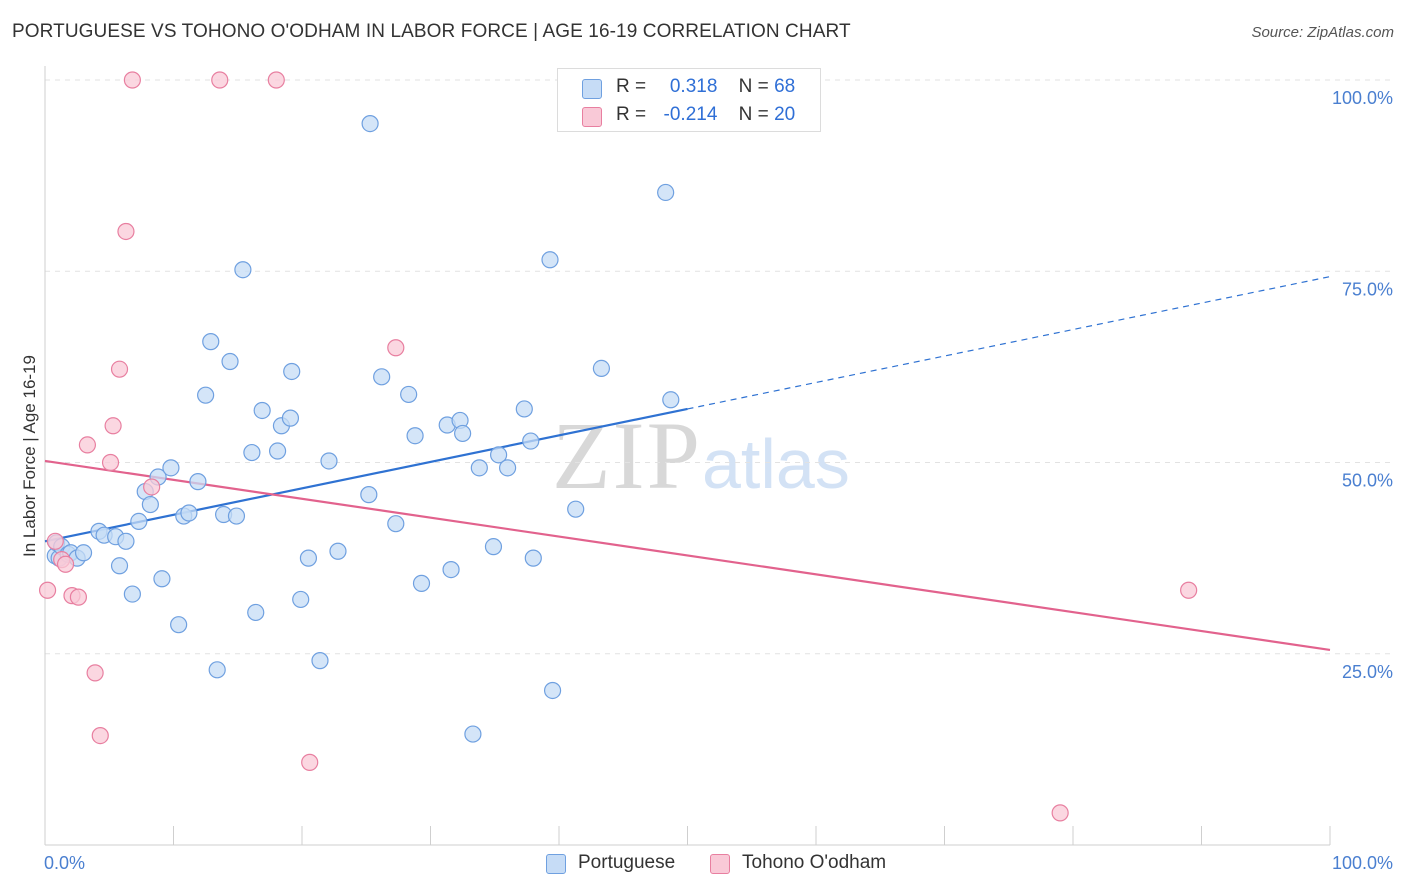  Describe the element at coordinates (814, 862) in the screenshot. I see `series-label-tohono: Tohono O'odham` at that location.